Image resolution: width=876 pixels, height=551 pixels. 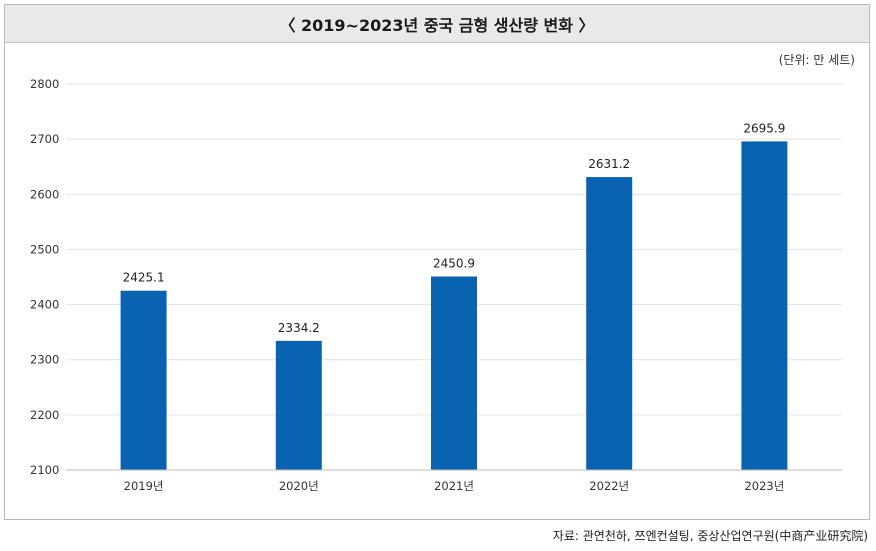 I want to click on y-tick-label: 2200, so click(x=44, y=415).